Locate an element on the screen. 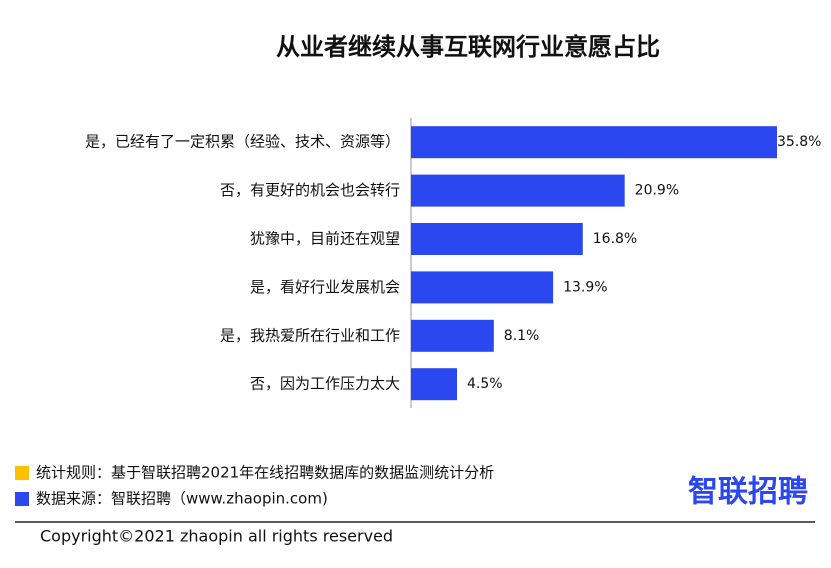  value-label: 16.8% is located at coordinates (615, 239).